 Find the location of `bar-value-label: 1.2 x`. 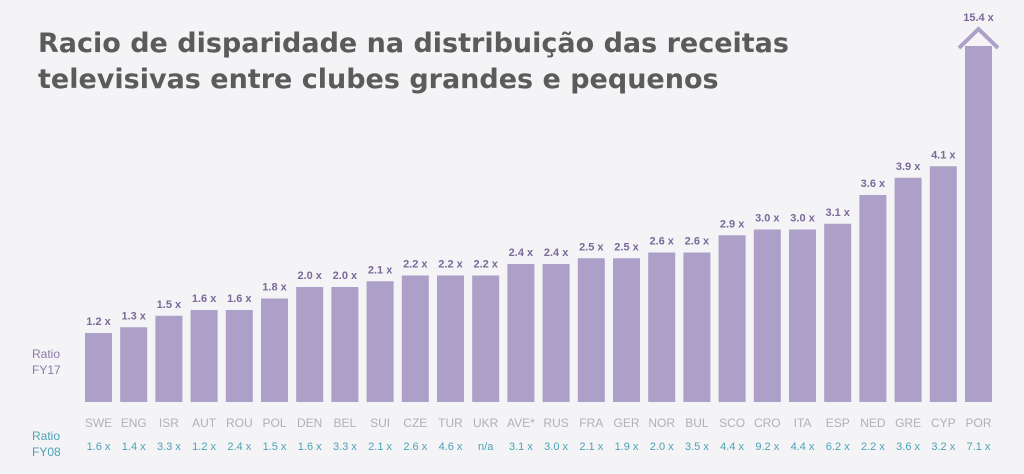

bar-value-label: 1.2 x is located at coordinates (98, 322).